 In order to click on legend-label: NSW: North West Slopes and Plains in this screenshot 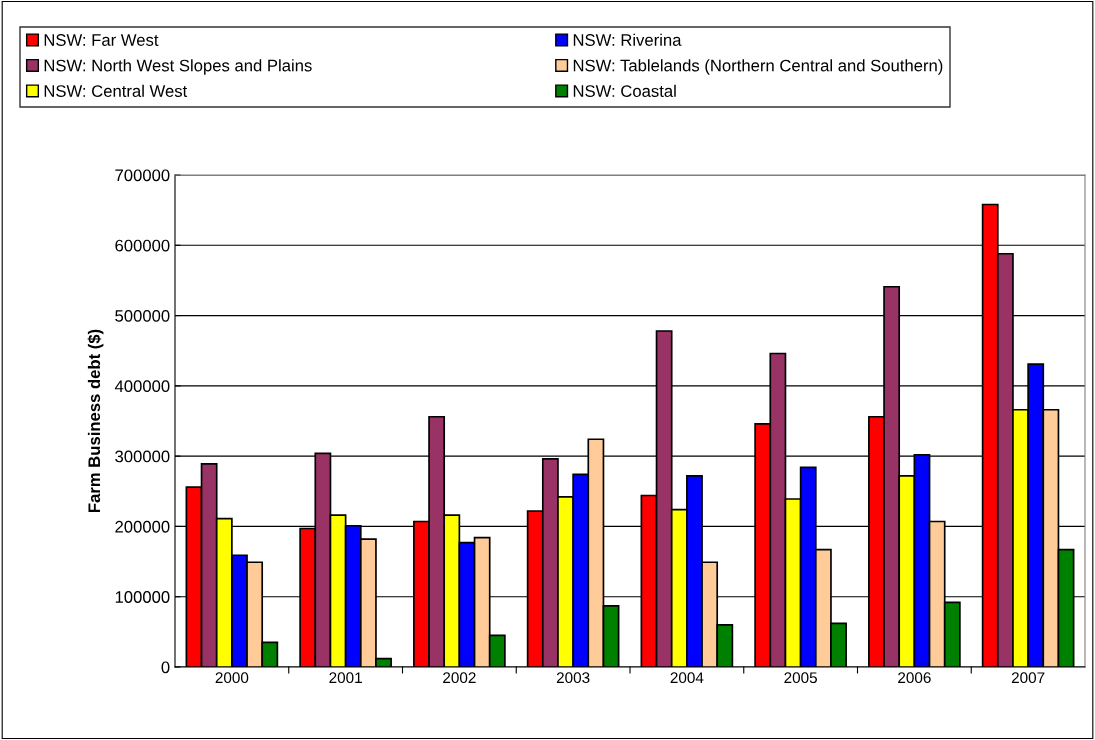, I will do `click(178, 67)`.